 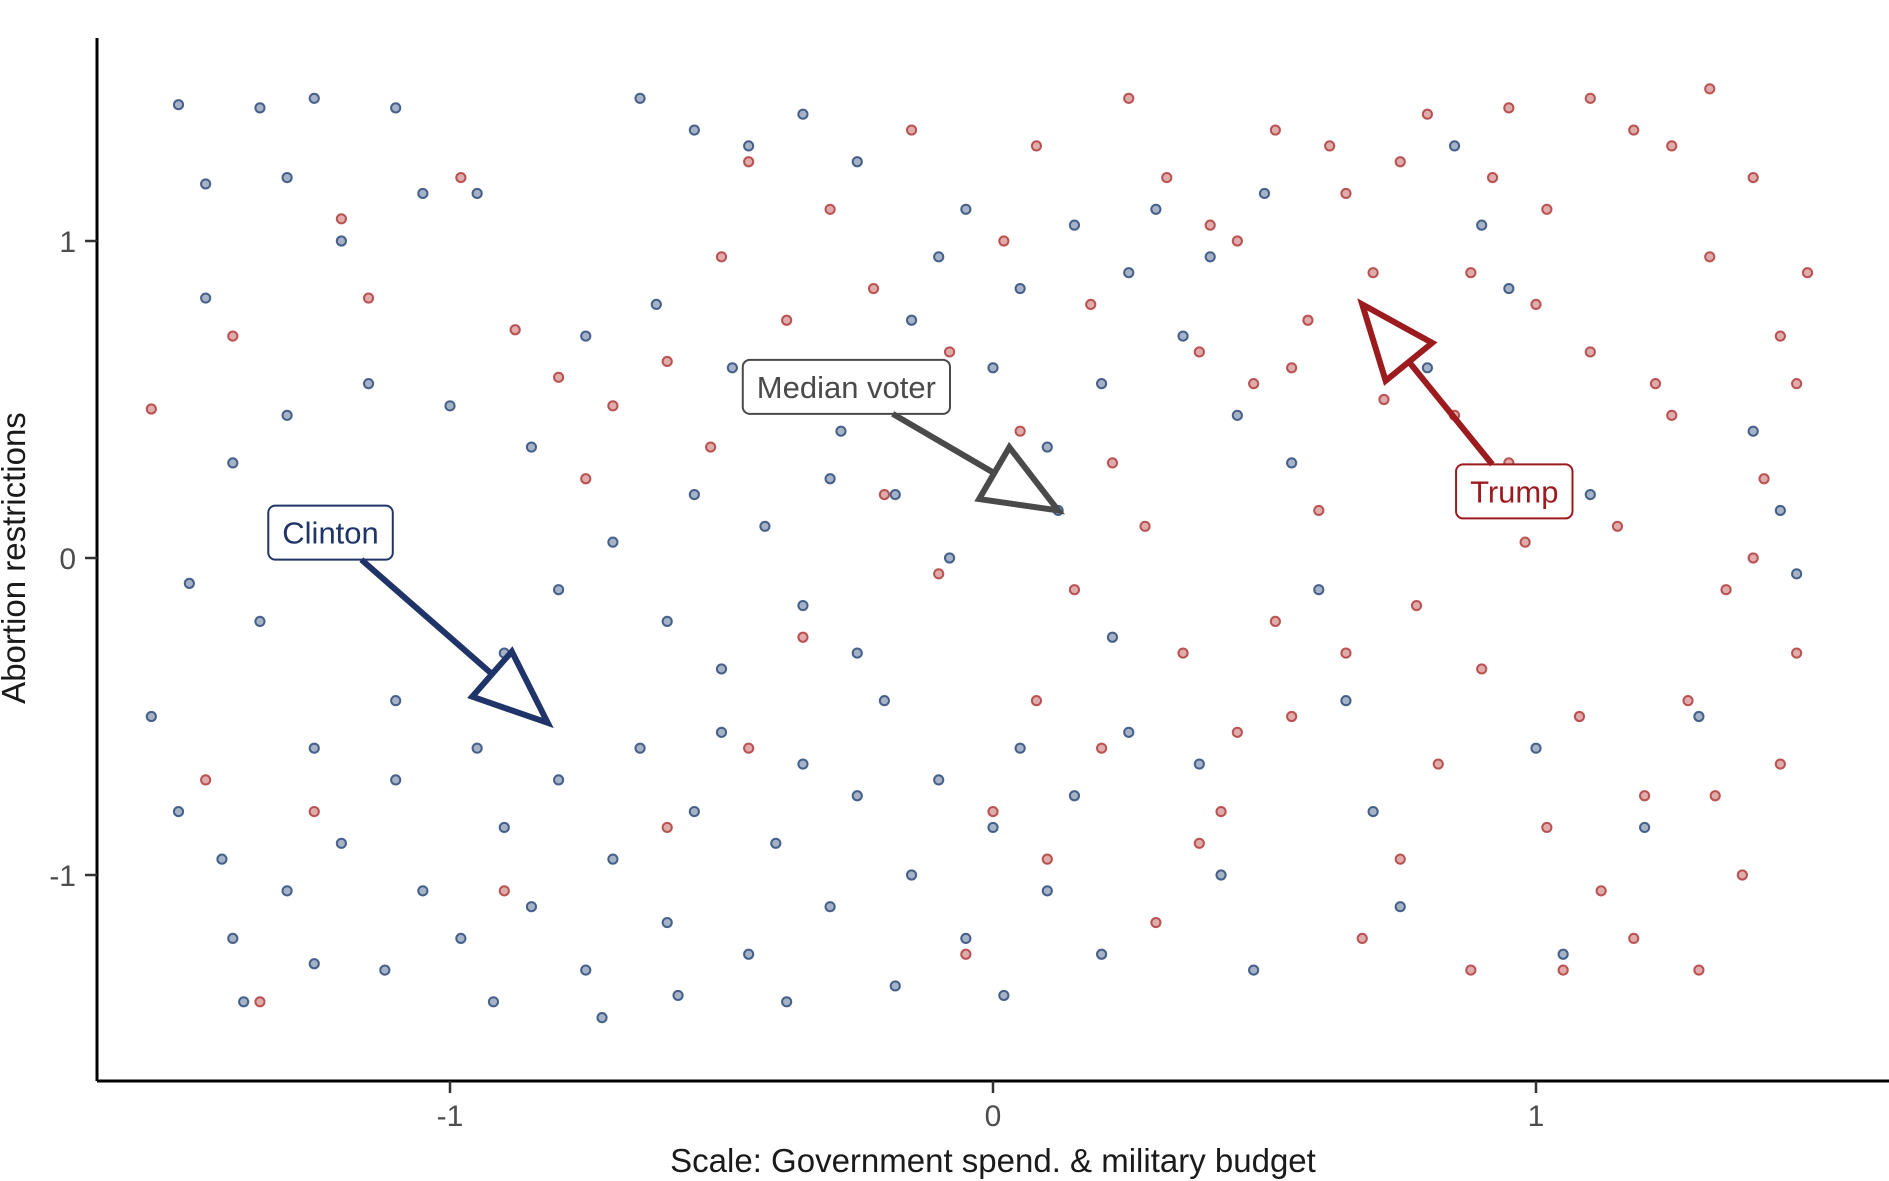 I want to click on annotation-arrow-head, so click(x=1020, y=478).